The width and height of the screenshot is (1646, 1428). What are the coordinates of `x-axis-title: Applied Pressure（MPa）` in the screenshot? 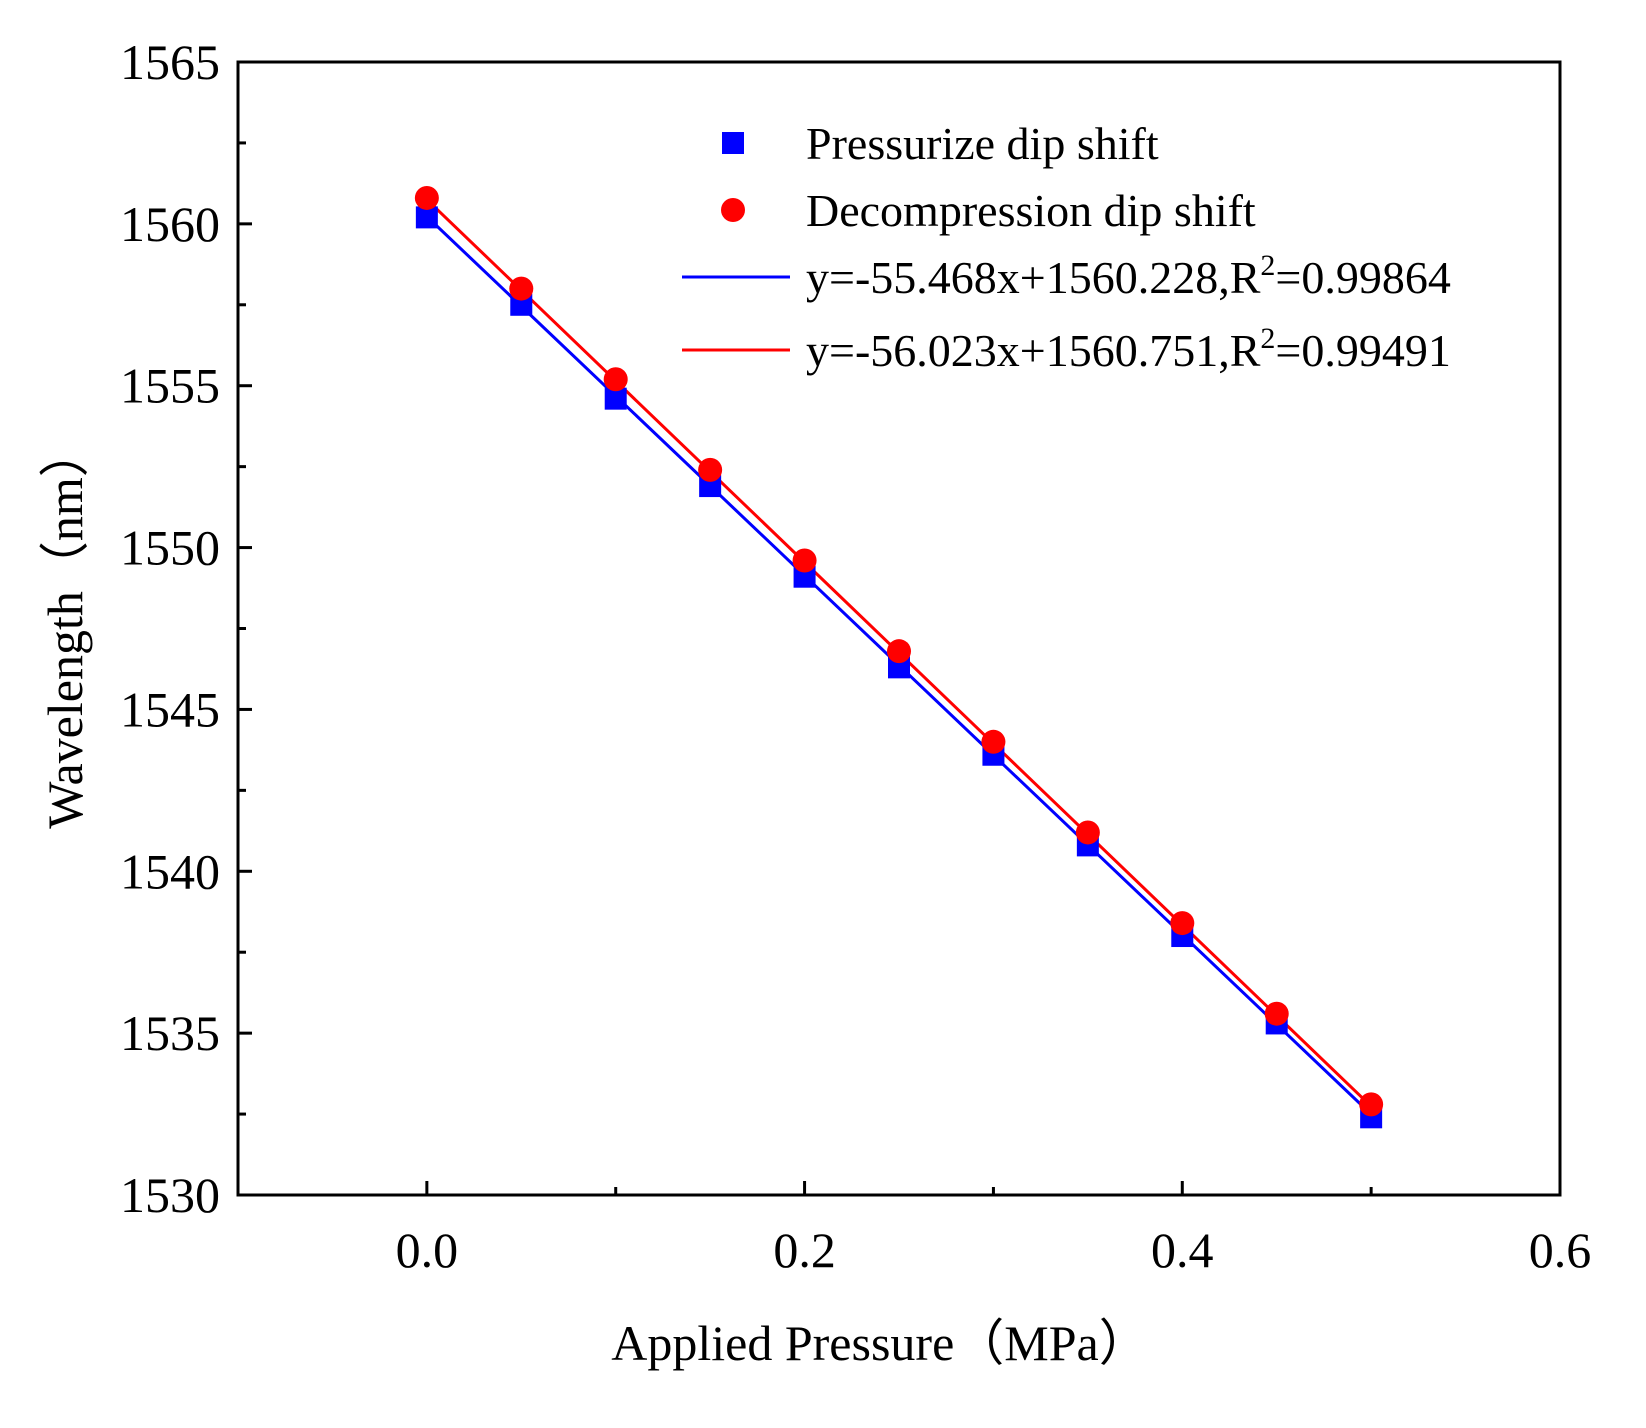 It's located at (879, 1343).